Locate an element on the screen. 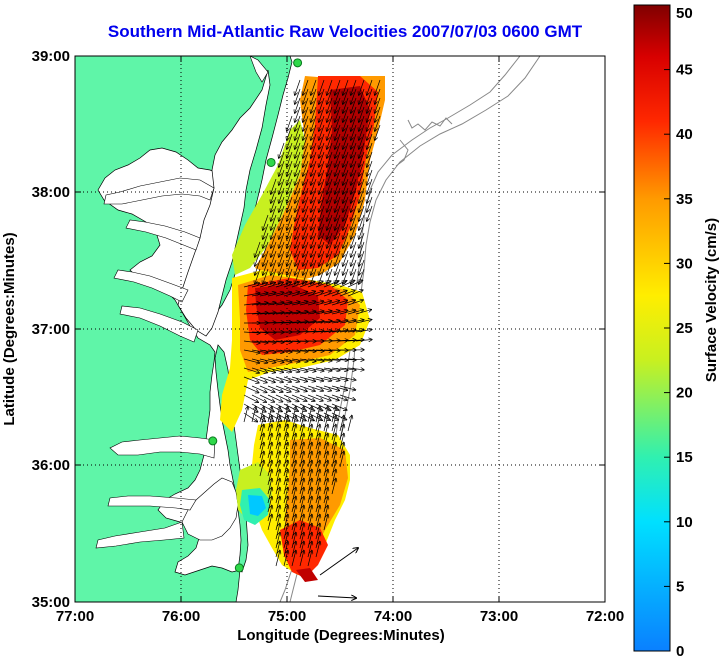  colorbar-tick-label: 30 is located at coordinates (684, 263).